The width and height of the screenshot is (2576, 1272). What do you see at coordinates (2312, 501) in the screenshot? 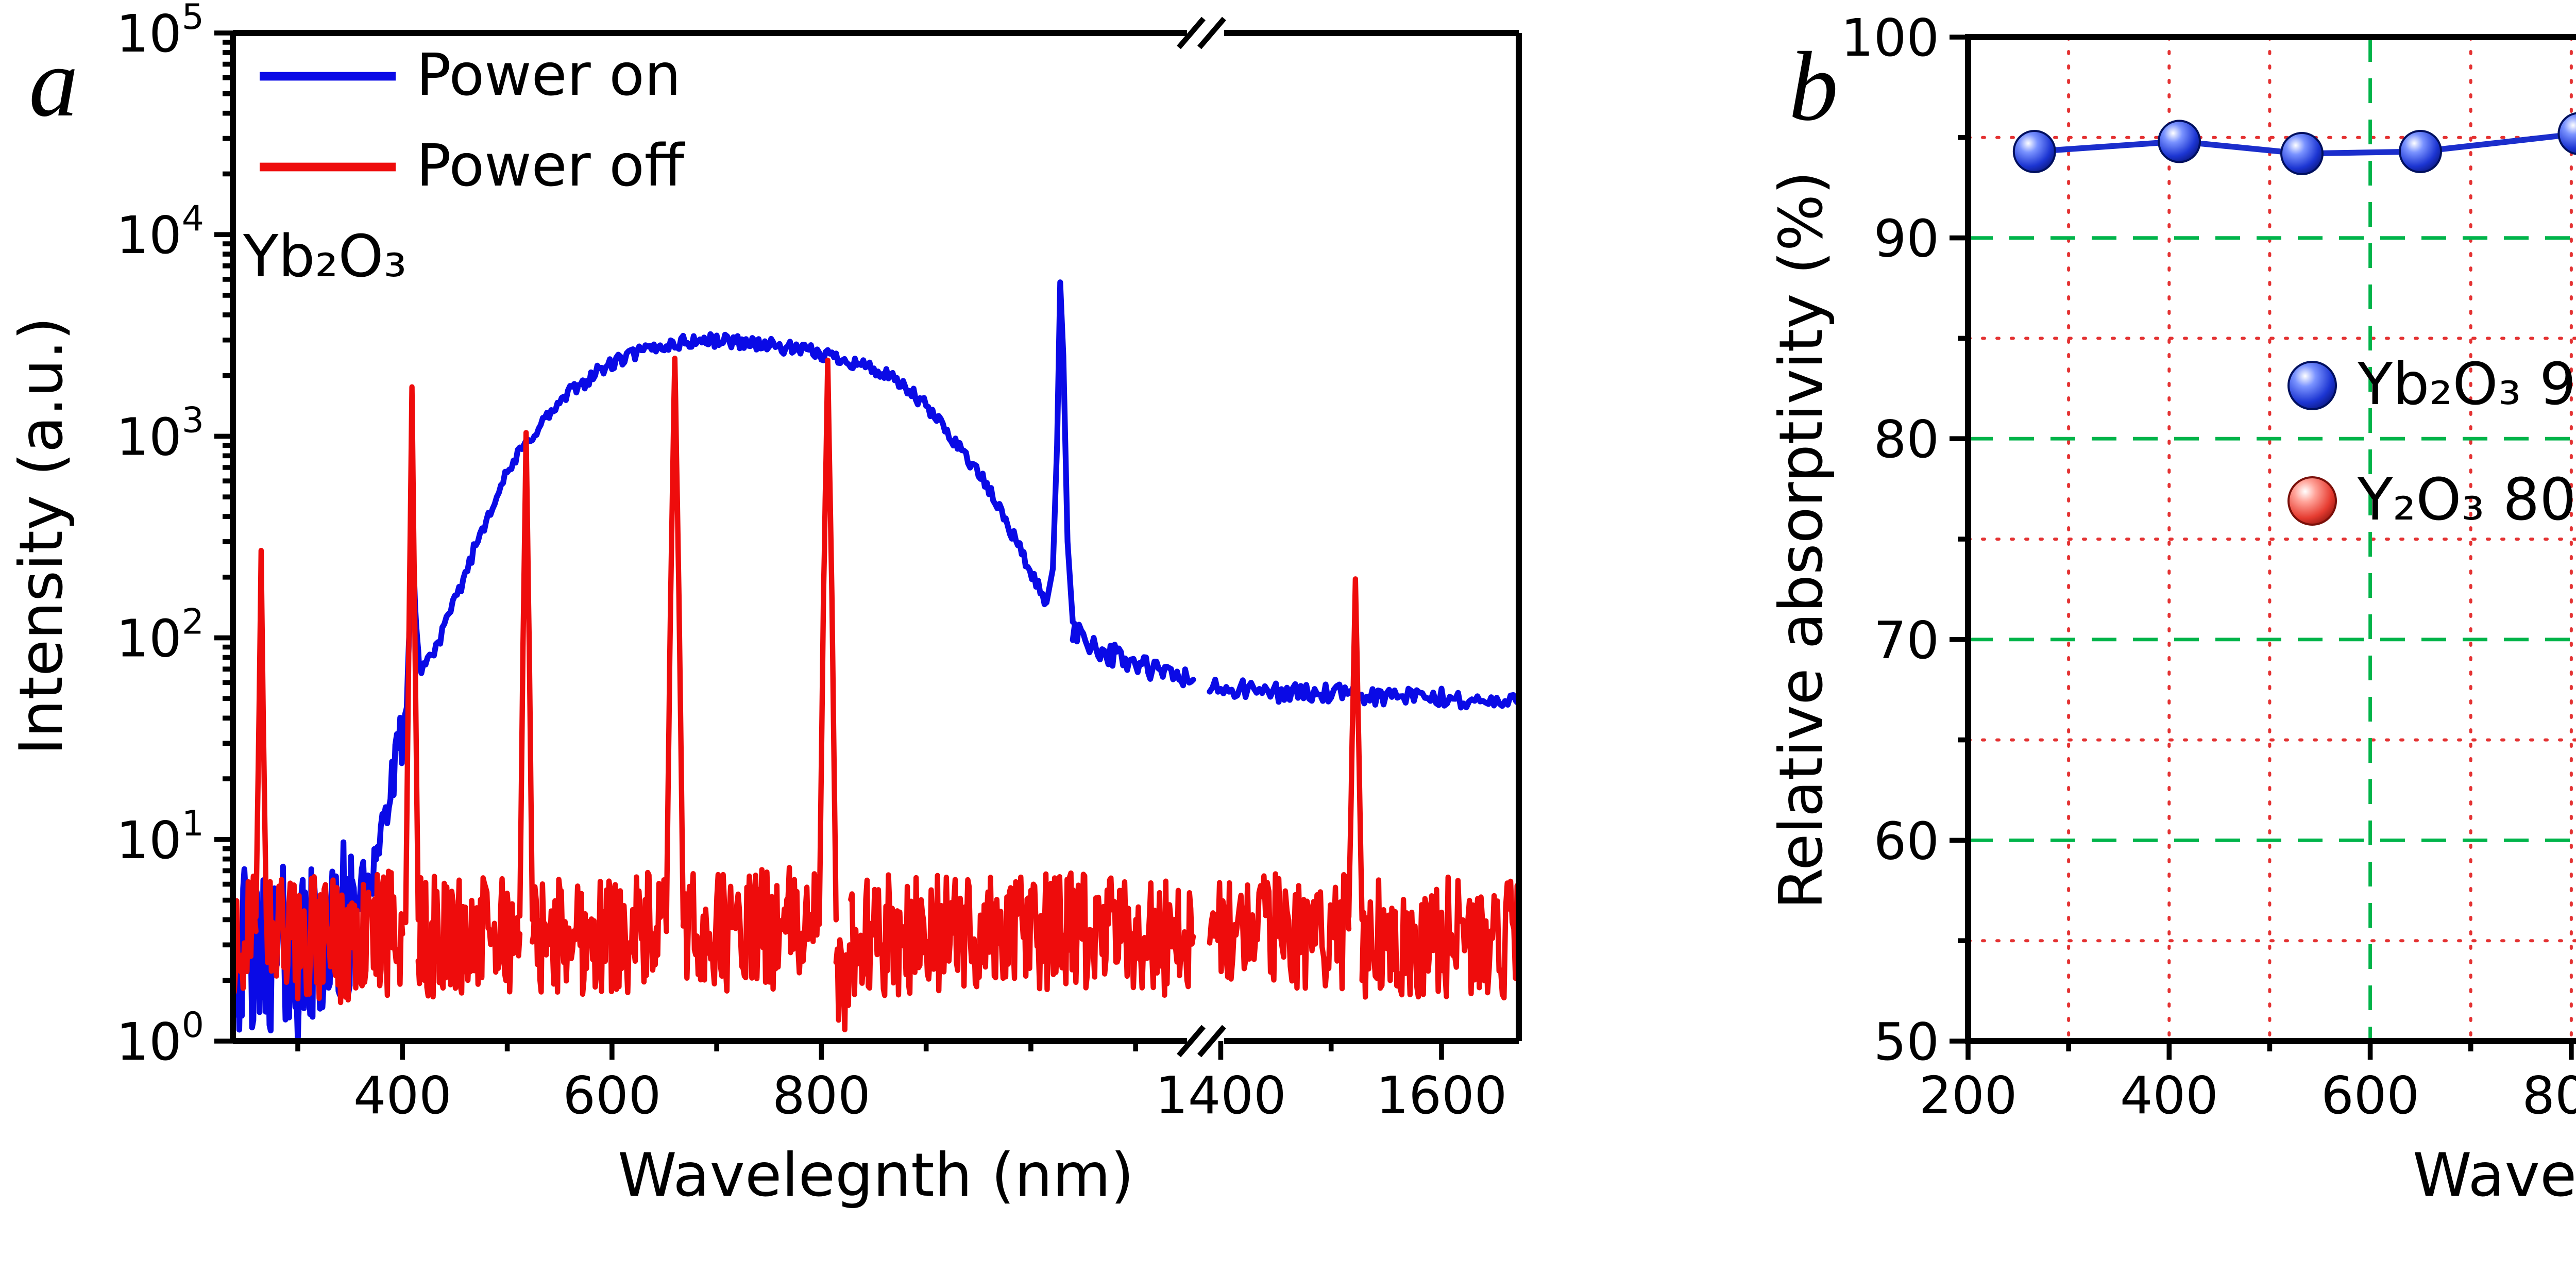
I see `legend-y2o3-sphere-icon` at bounding box center [2312, 501].